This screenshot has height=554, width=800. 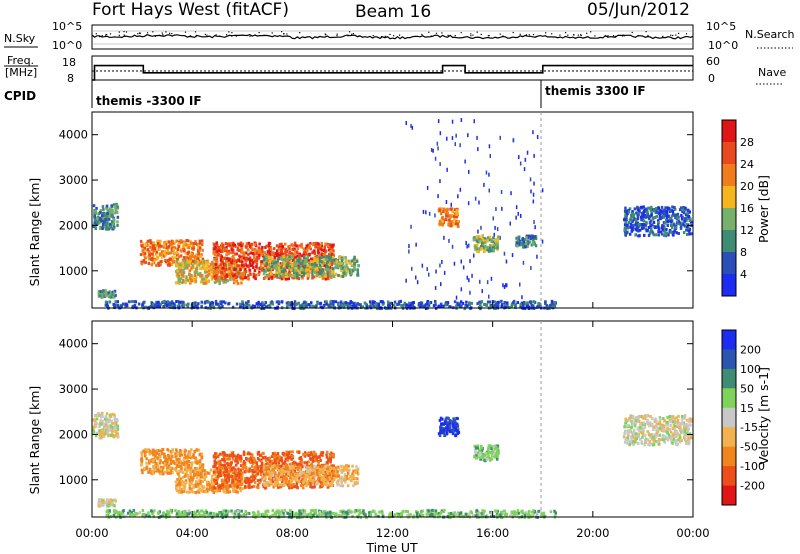 I want to click on colorbar-tick: 24, so click(x=747, y=164).